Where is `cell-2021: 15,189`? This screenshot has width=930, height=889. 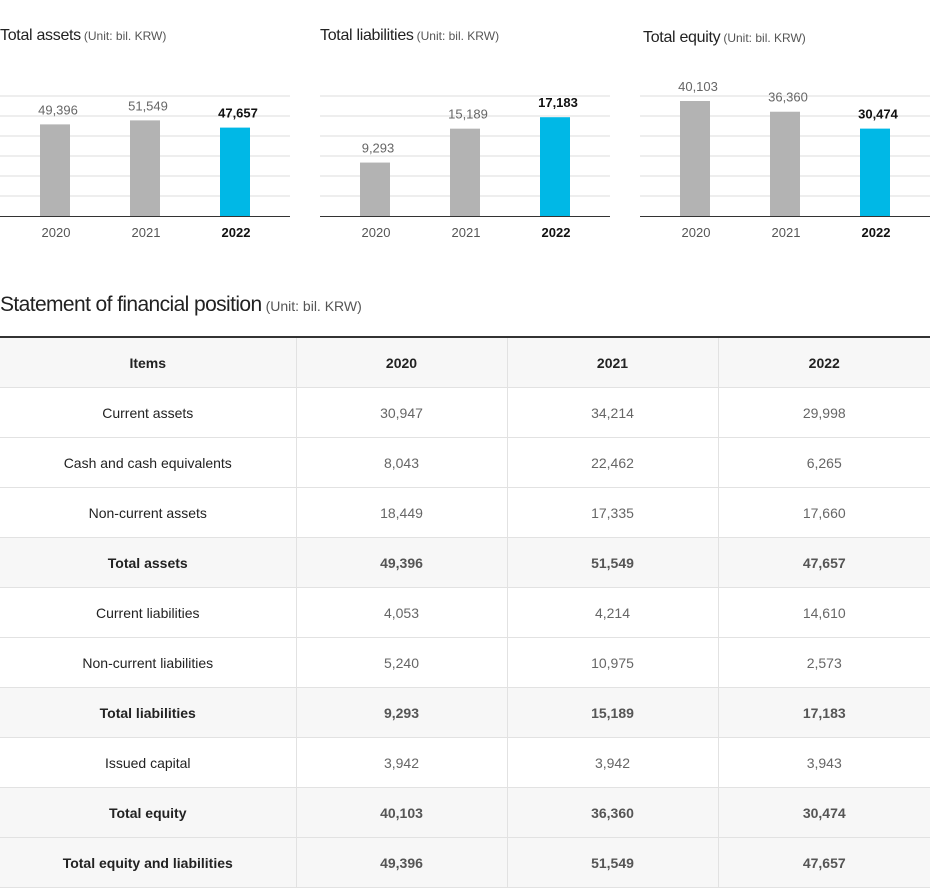
cell-2021: 15,189 is located at coordinates (612, 712).